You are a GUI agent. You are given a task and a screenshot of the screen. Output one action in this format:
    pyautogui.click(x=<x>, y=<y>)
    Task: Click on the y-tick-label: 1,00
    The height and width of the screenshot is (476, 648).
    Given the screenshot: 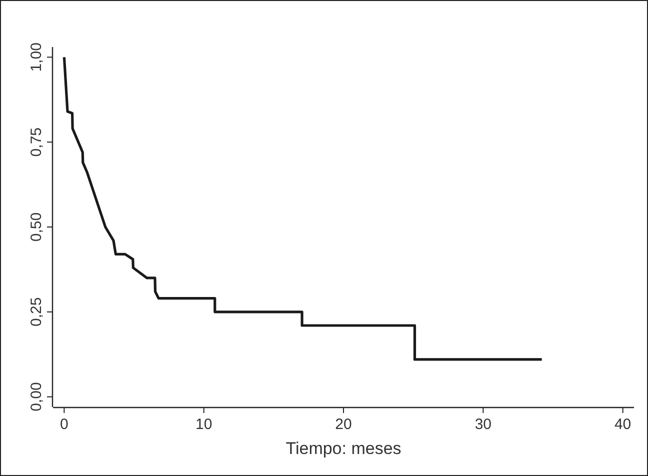 What is the action you would take?
    pyautogui.click(x=36, y=57)
    